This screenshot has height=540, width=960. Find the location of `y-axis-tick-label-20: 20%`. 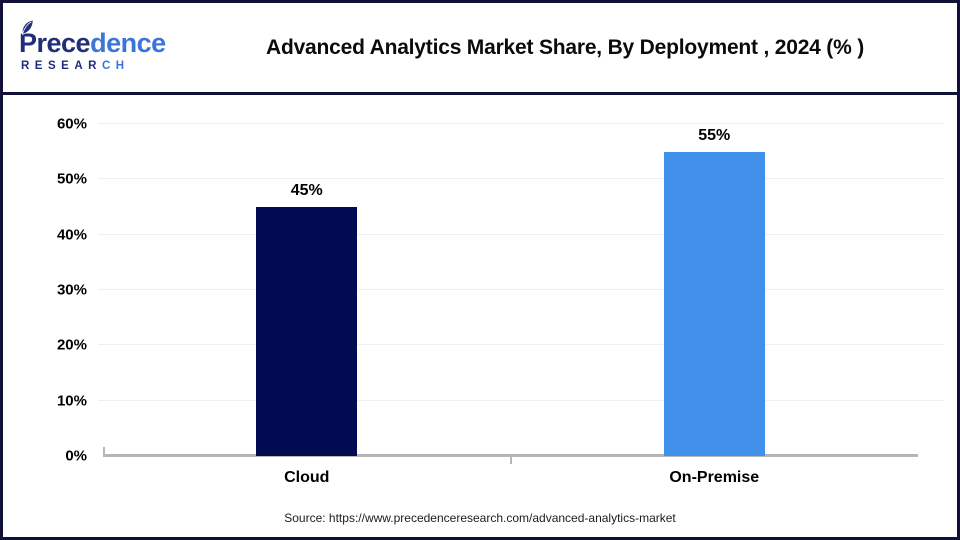

y-axis-tick-label-20: 20% is located at coordinates (71, 345).